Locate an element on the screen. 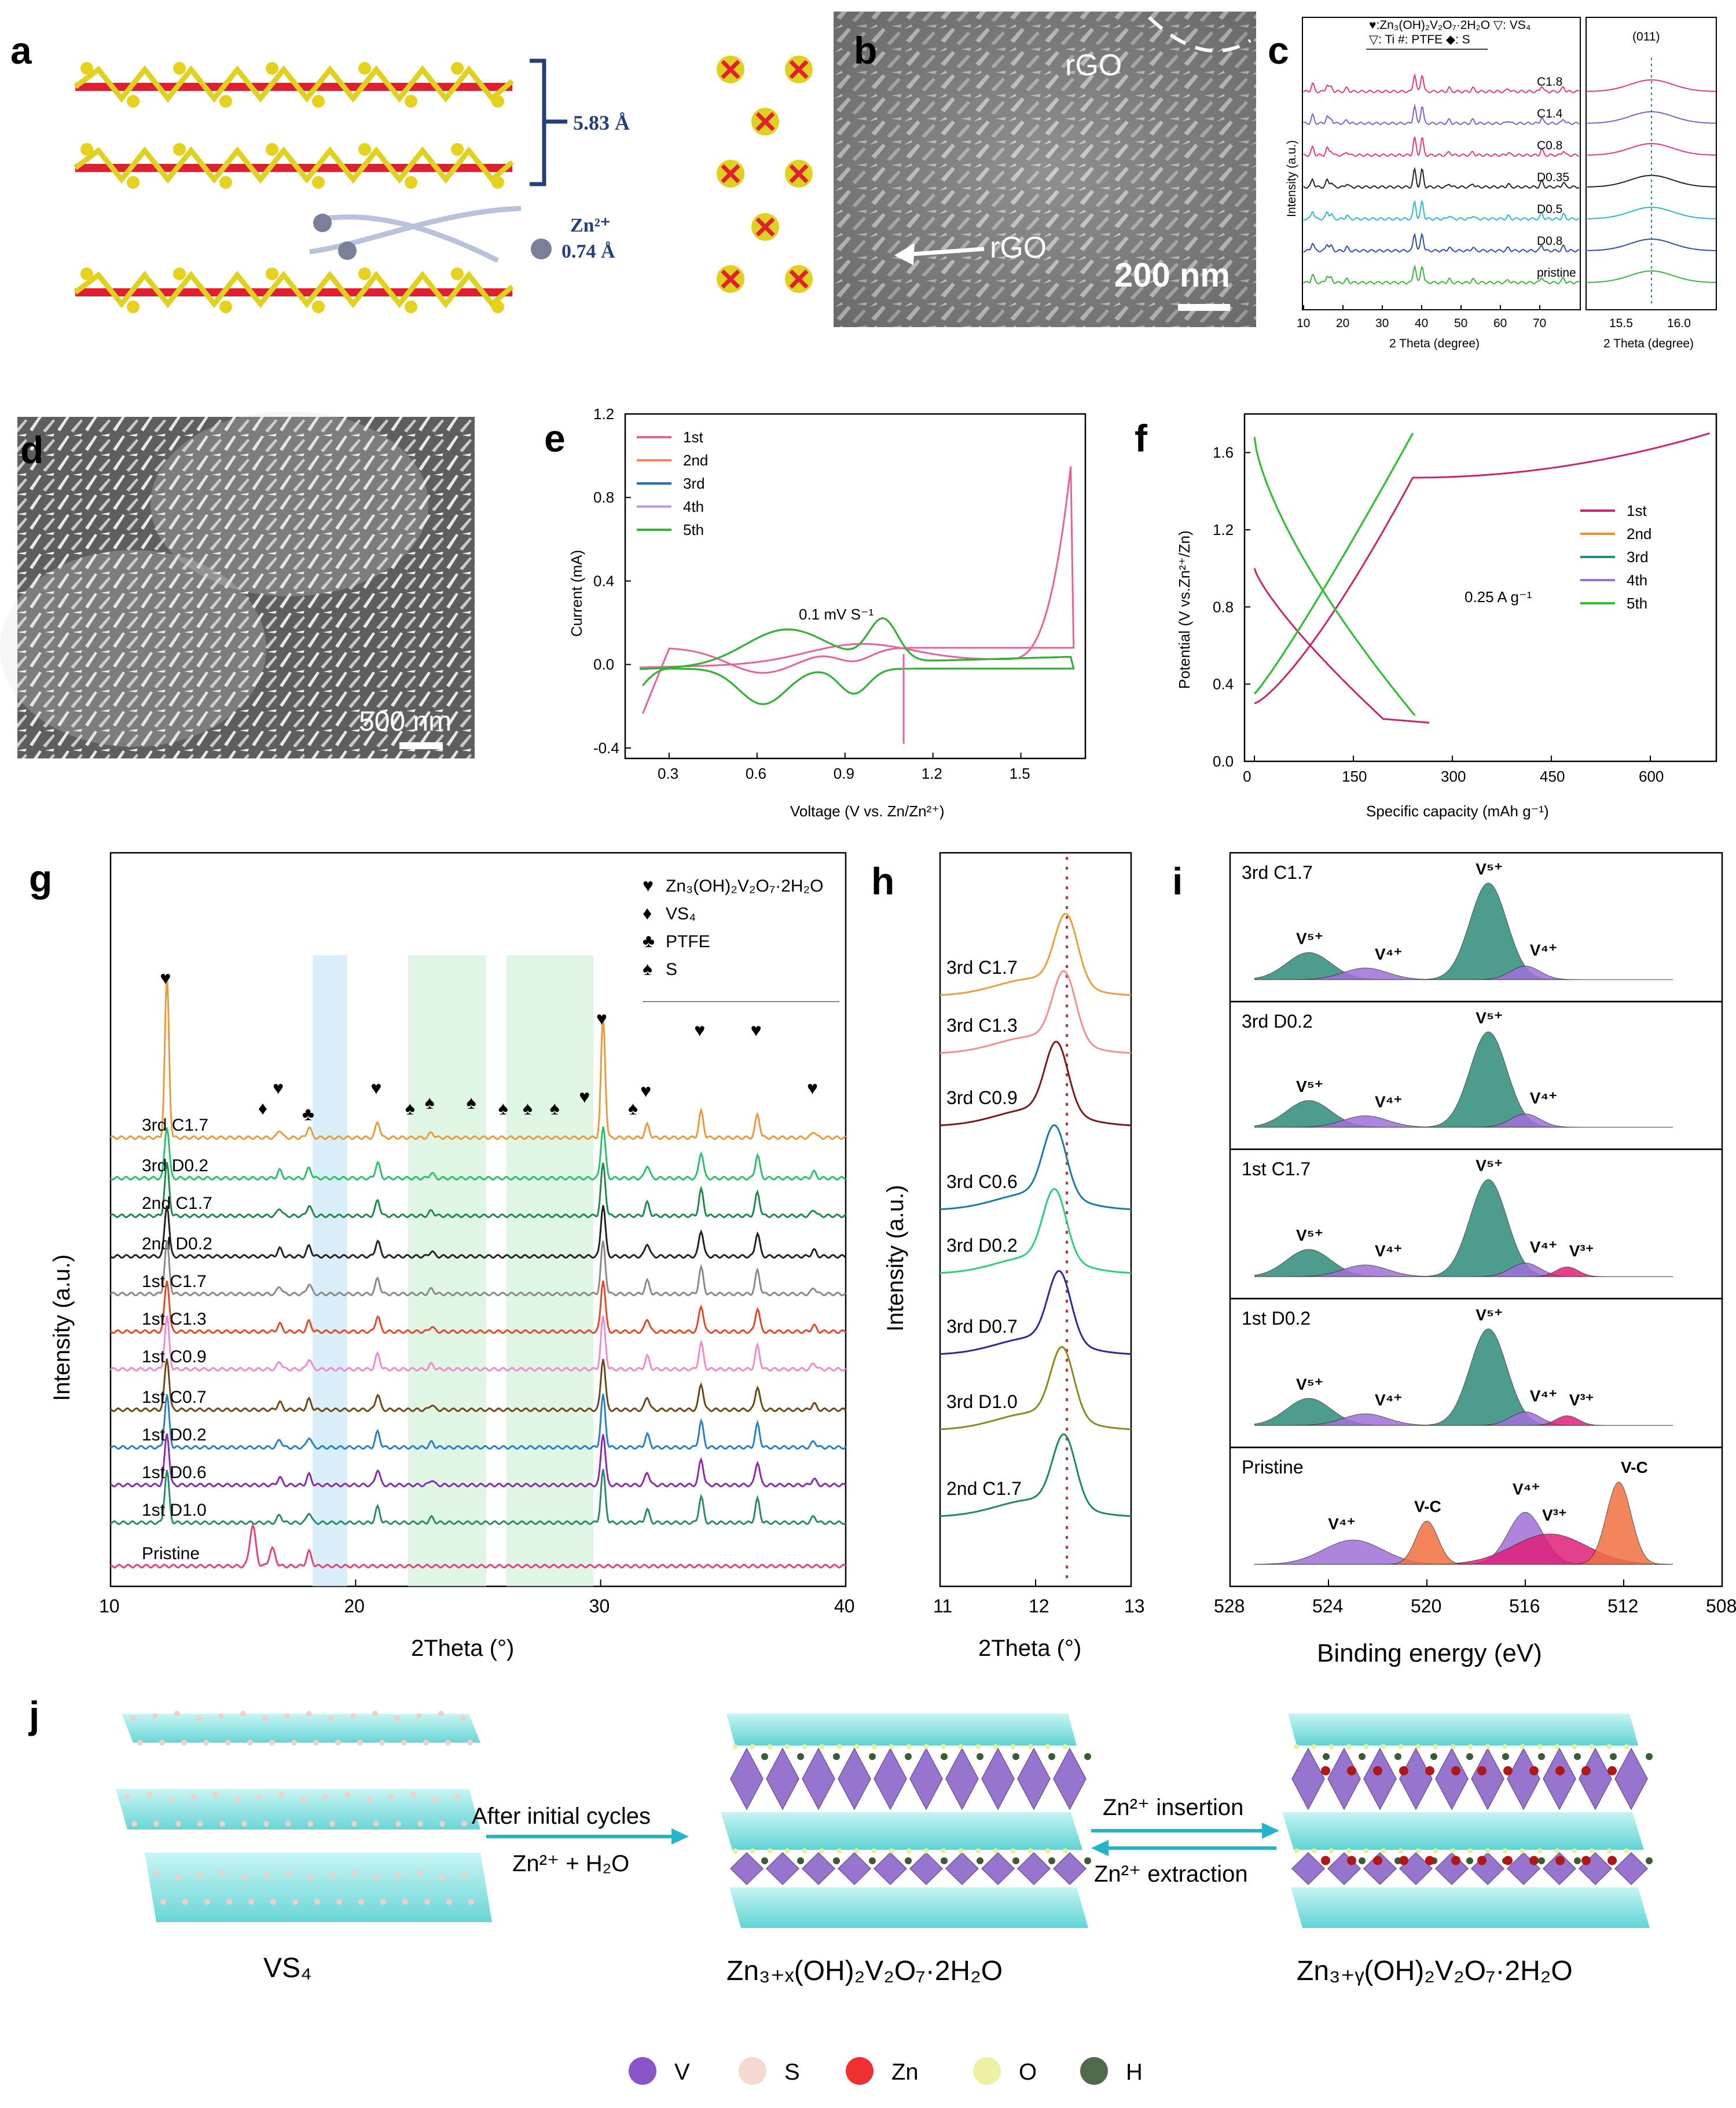 The height and width of the screenshot is (2108, 1736). g-series-label-3rd-d0-2: 3rd D0.2 is located at coordinates (175, 1165).